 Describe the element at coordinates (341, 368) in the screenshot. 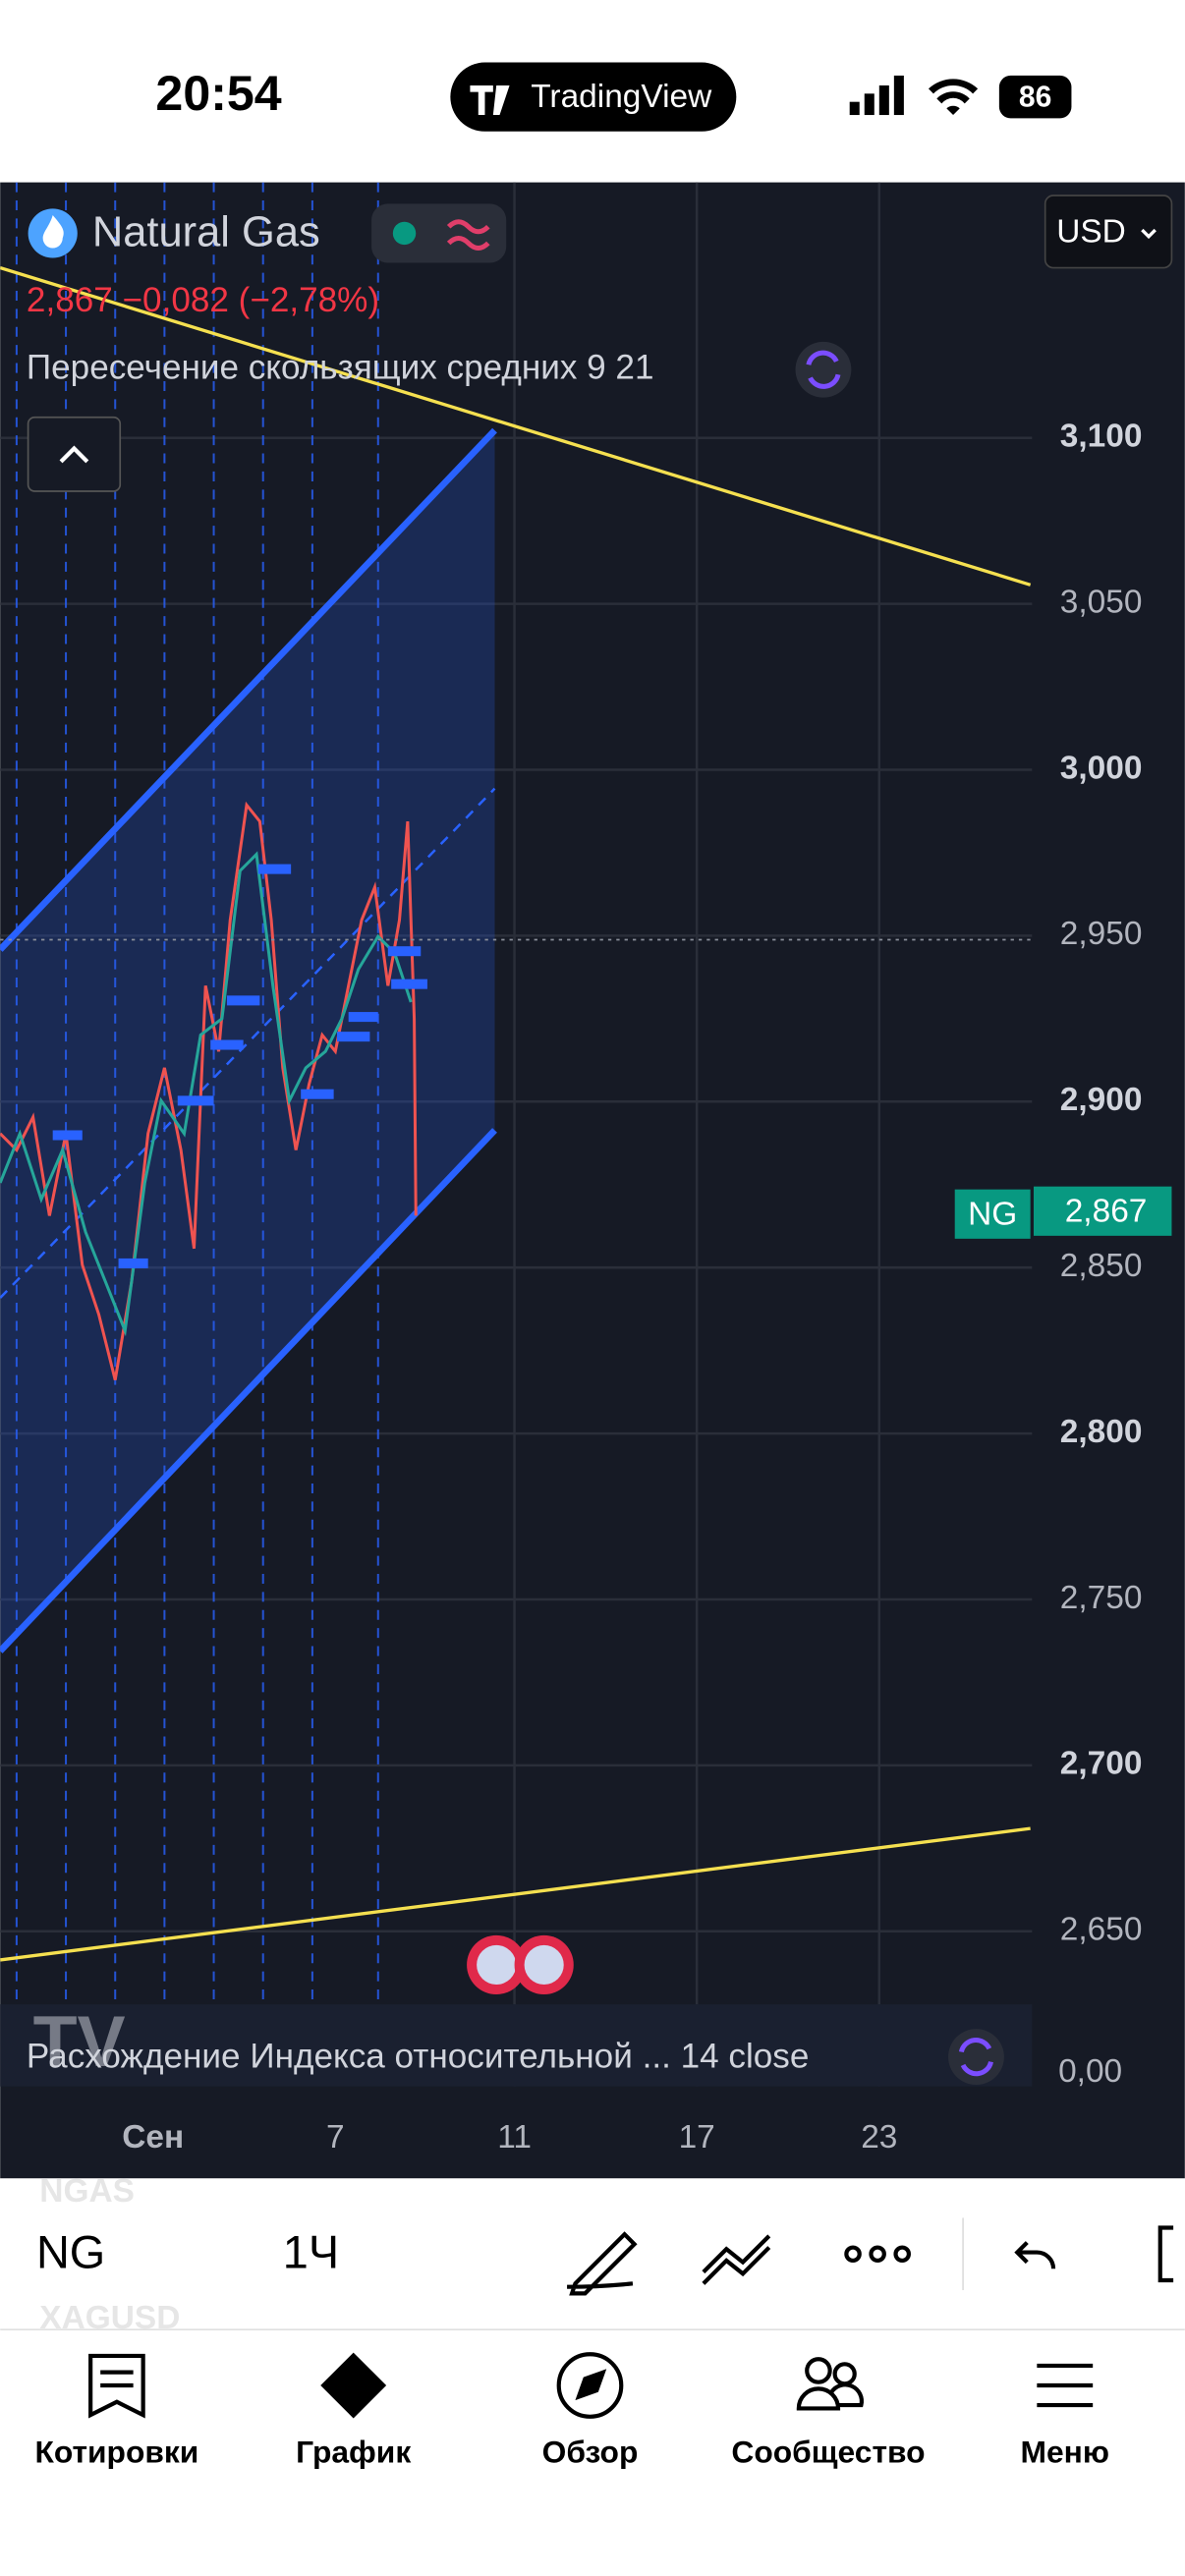

I see `indicator-name: Пересечение скользящих средних 9 21` at that location.